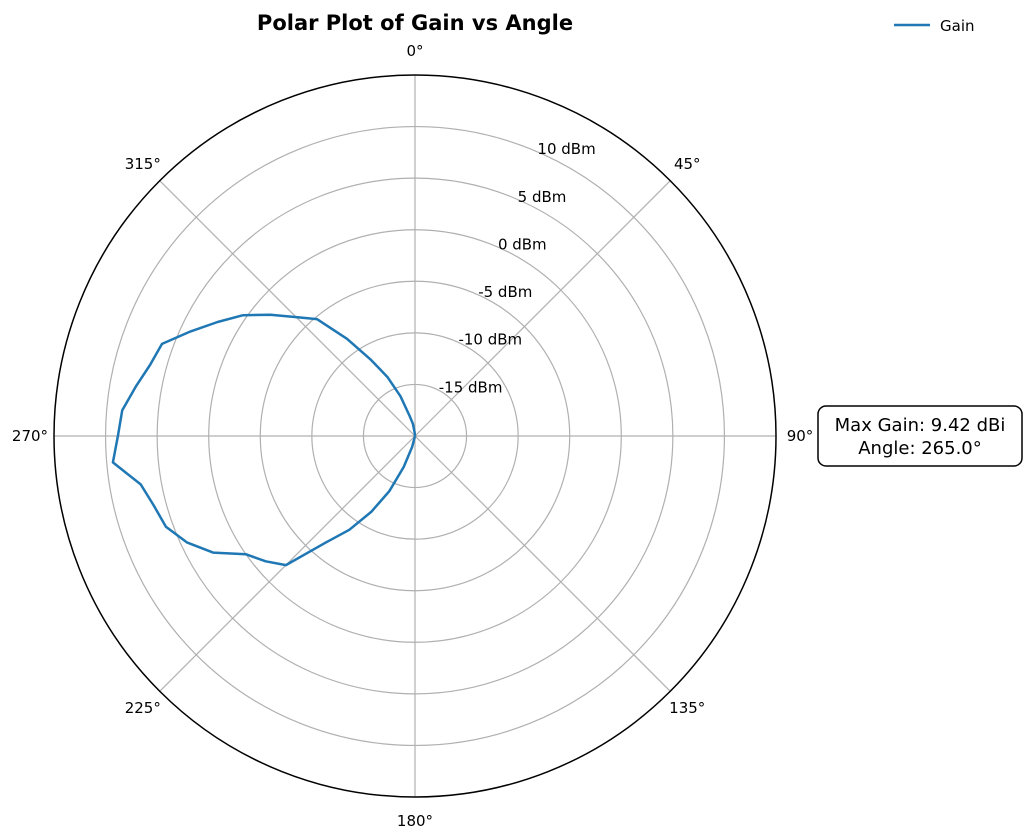 The height and width of the screenshot is (840, 1024). I want to click on theta-tick-label: 225°, so click(143, 708).